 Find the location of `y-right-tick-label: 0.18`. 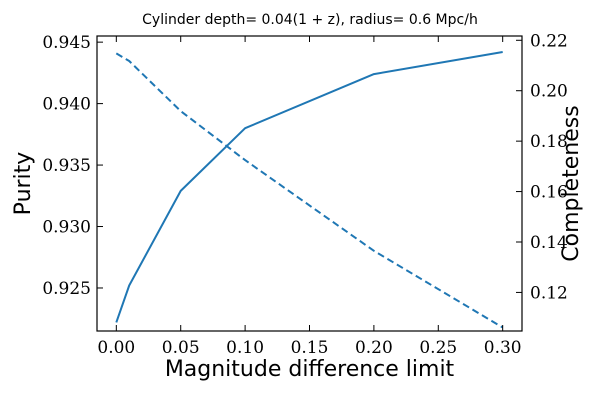

y-right-tick-label: 0.18 is located at coordinates (549, 142).